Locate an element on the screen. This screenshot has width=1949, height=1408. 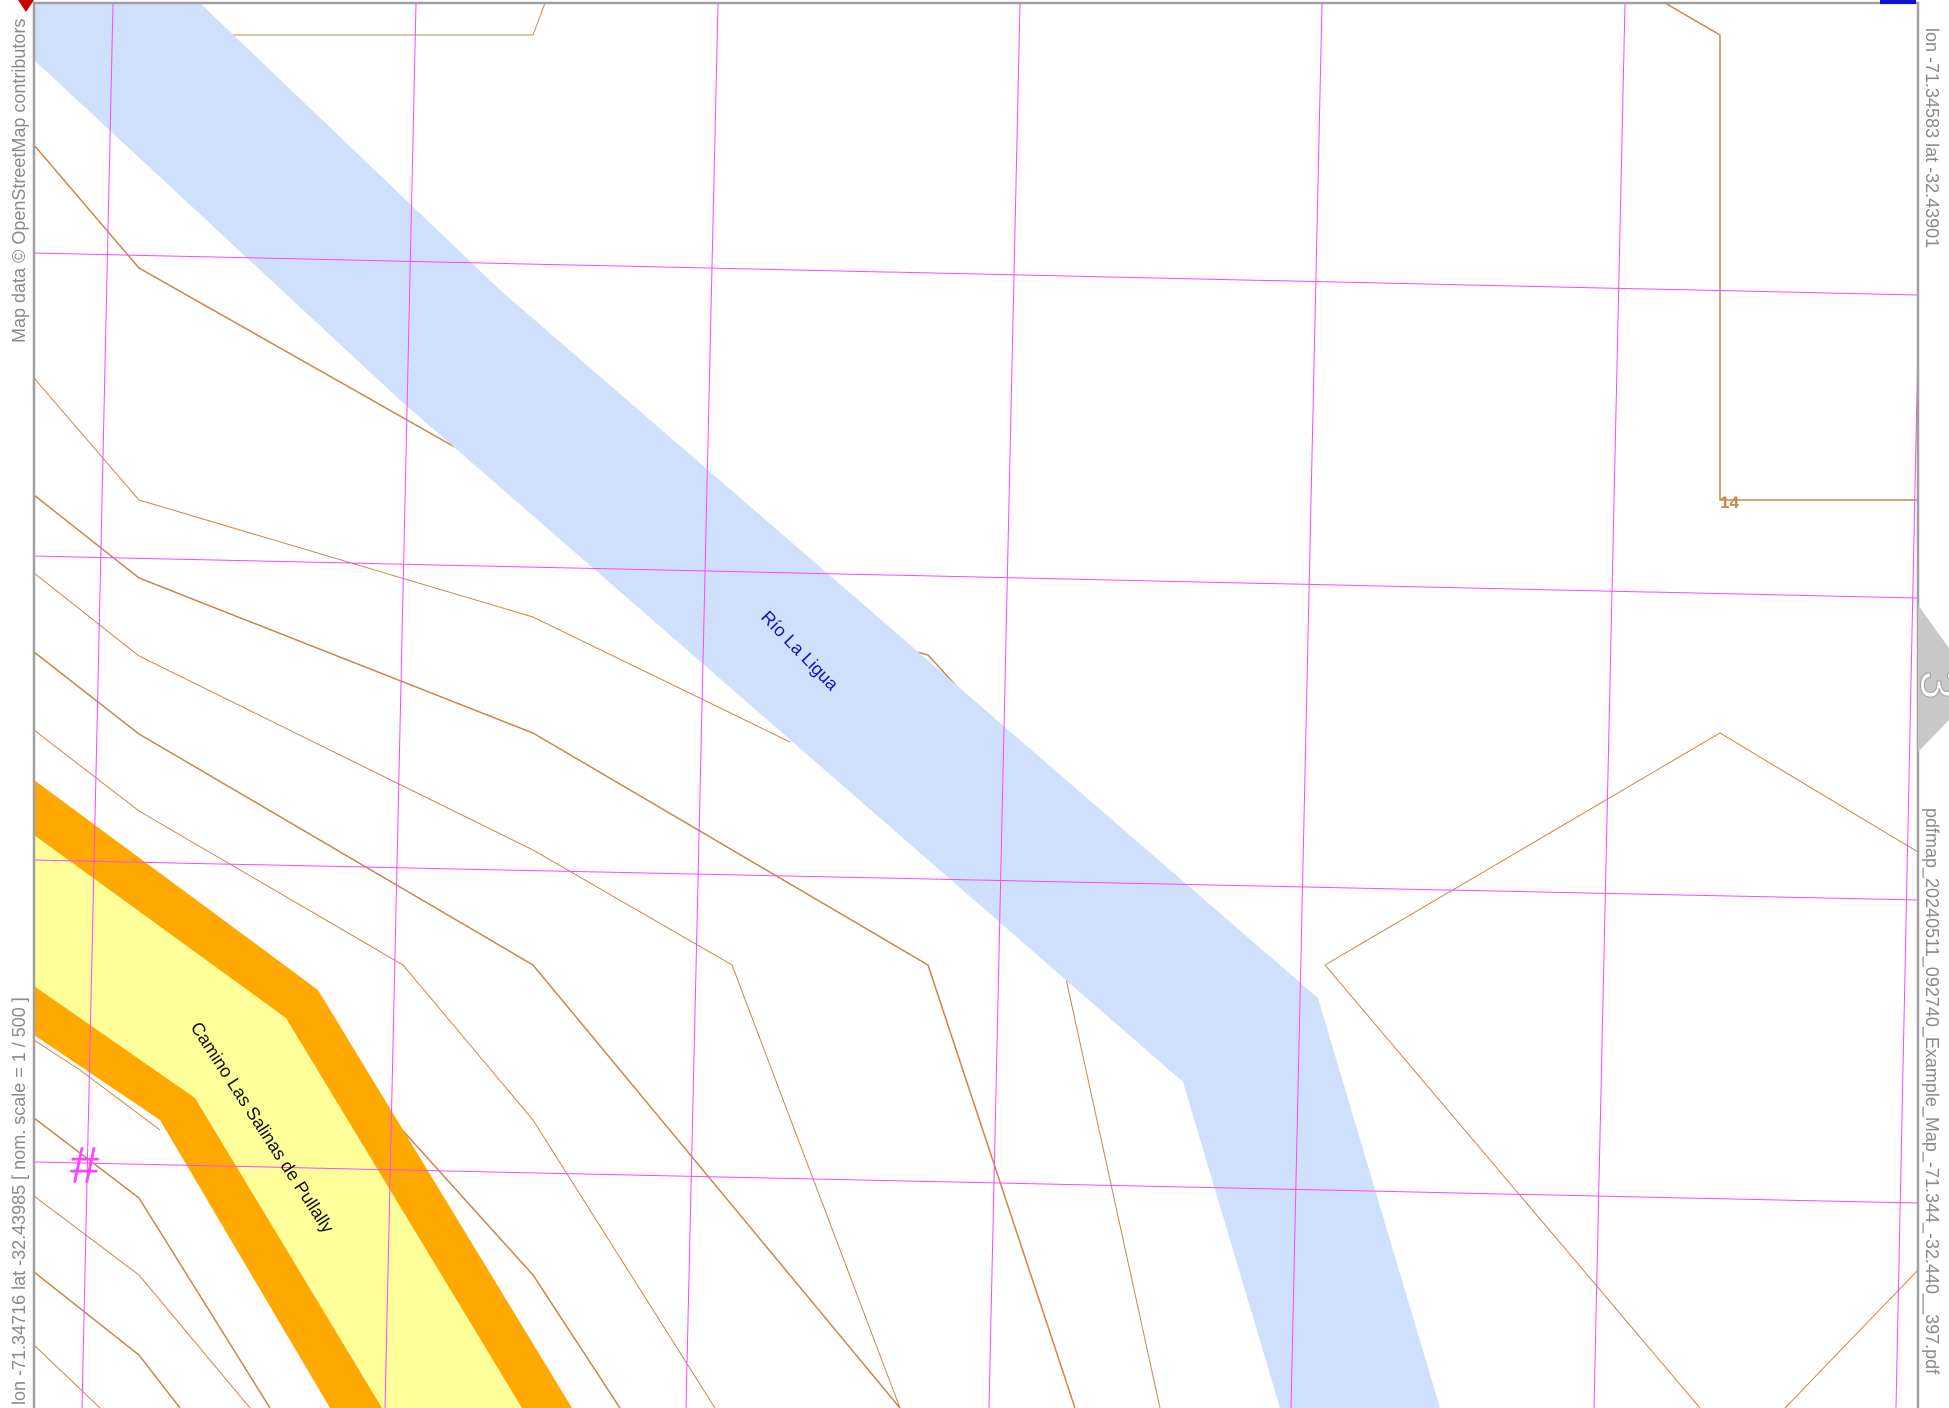
corner-marker-blue is located at coordinates (1898, 2).